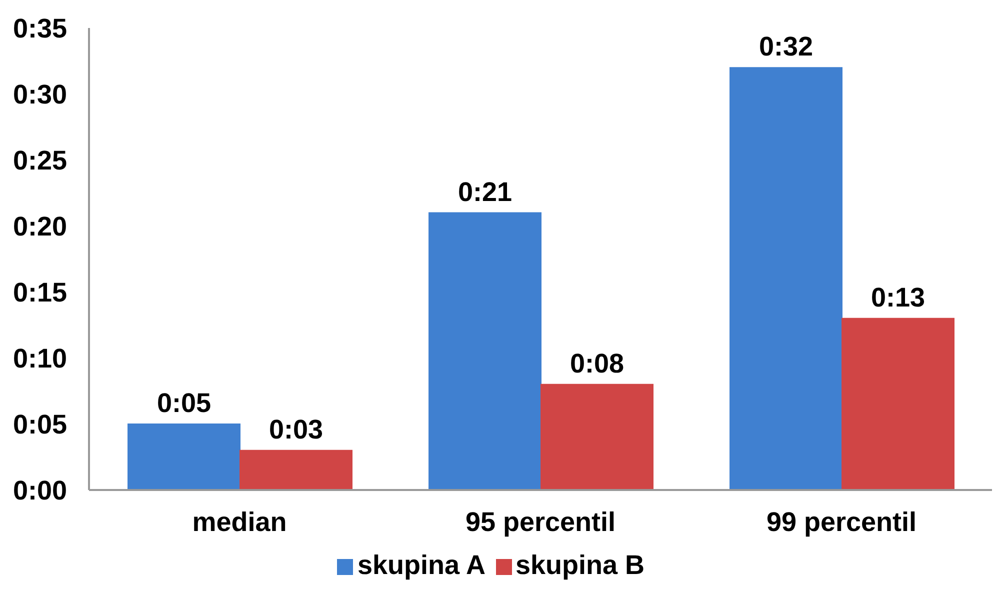  I want to click on data-label: 0:08, so click(597, 363).